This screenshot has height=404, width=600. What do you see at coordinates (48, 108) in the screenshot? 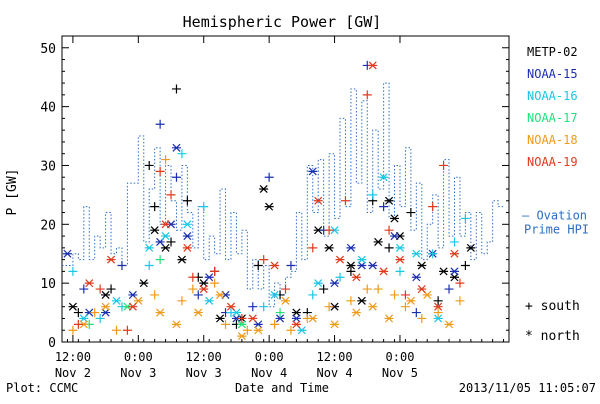
I see `y-tick-label: 40` at bounding box center [48, 108].